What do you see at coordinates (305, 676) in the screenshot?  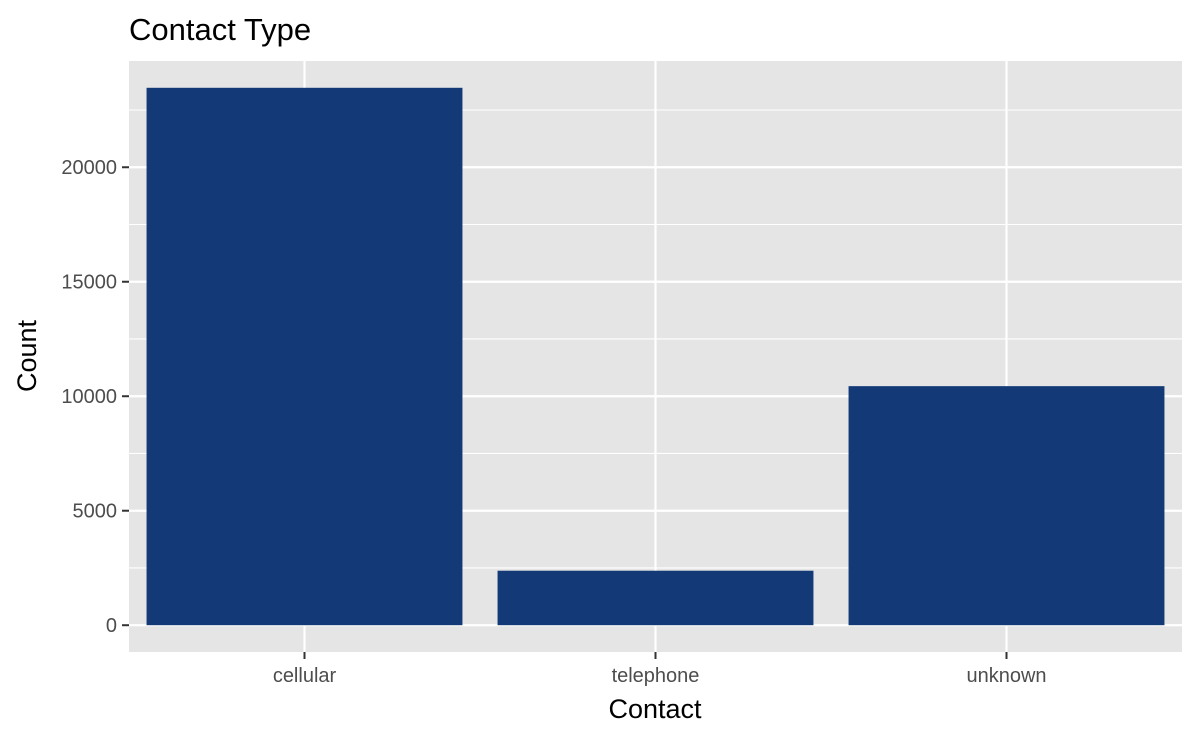 I see `x-tick-label-cellular: cellular` at bounding box center [305, 676].